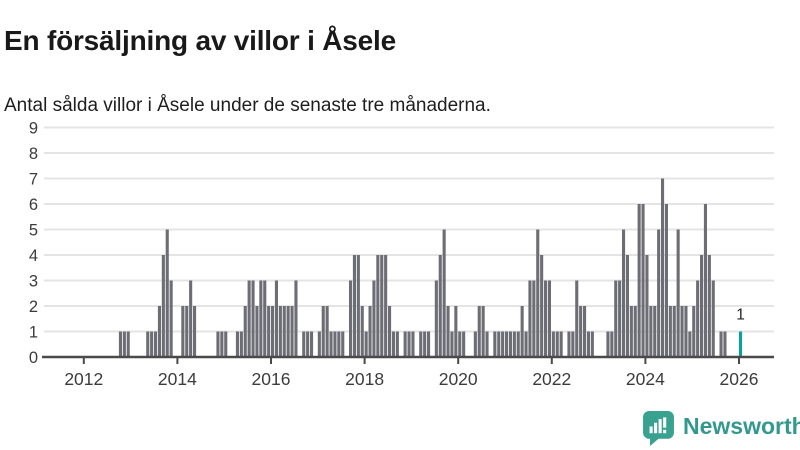 This screenshot has height=450, width=800. Describe the element at coordinates (33, 307) in the screenshot. I see `y-axis-label: 2` at that location.